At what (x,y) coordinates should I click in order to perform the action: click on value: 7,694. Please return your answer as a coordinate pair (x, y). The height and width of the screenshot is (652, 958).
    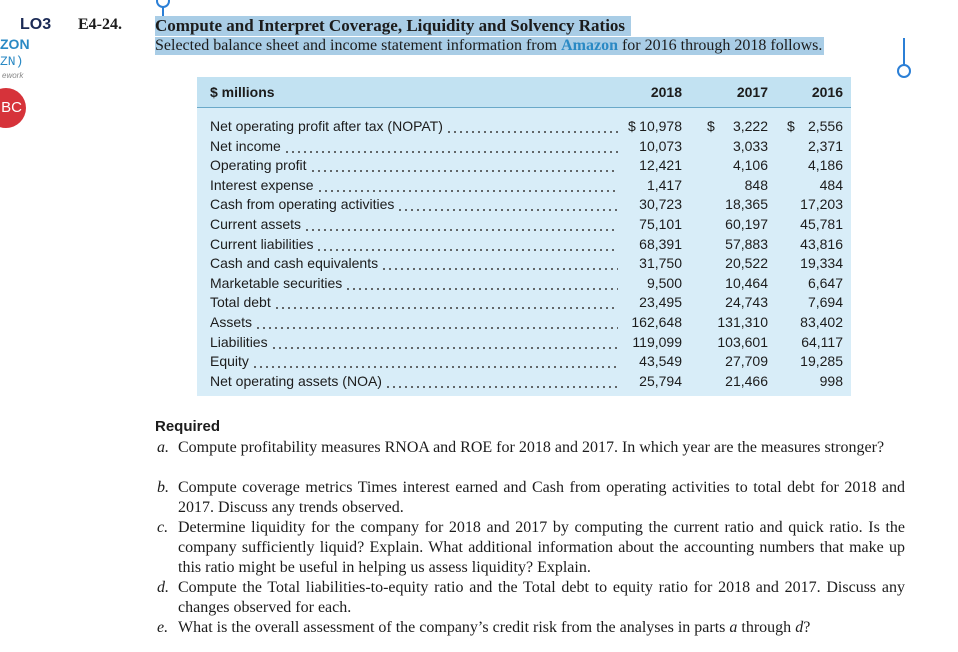
    Looking at the image, I should click on (825, 302).